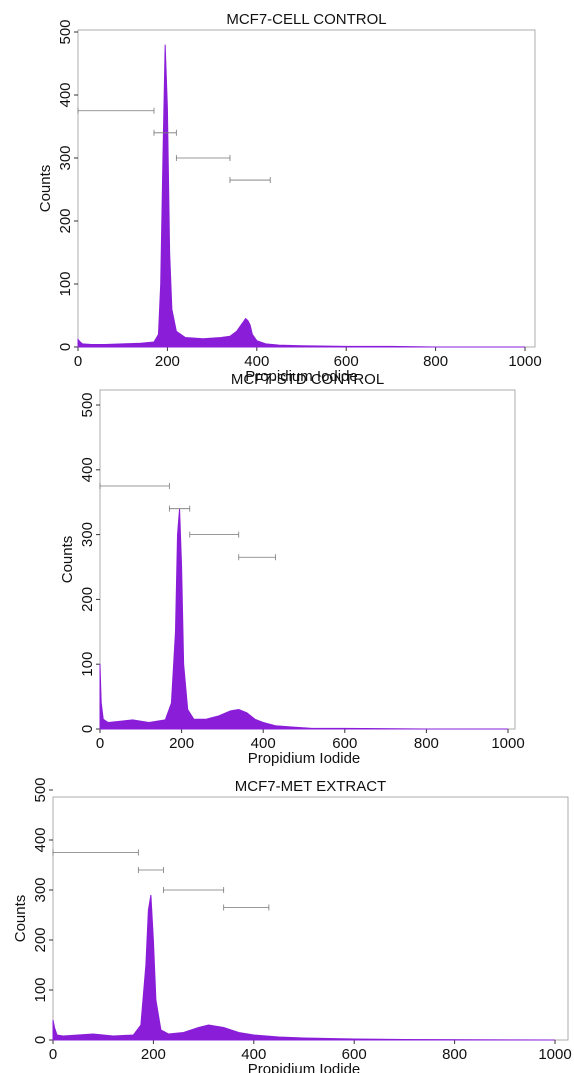 The width and height of the screenshot is (574, 1073). What do you see at coordinates (310, 786) in the screenshot?
I see `chart-title: MCF7-MET EXTRACT` at bounding box center [310, 786].